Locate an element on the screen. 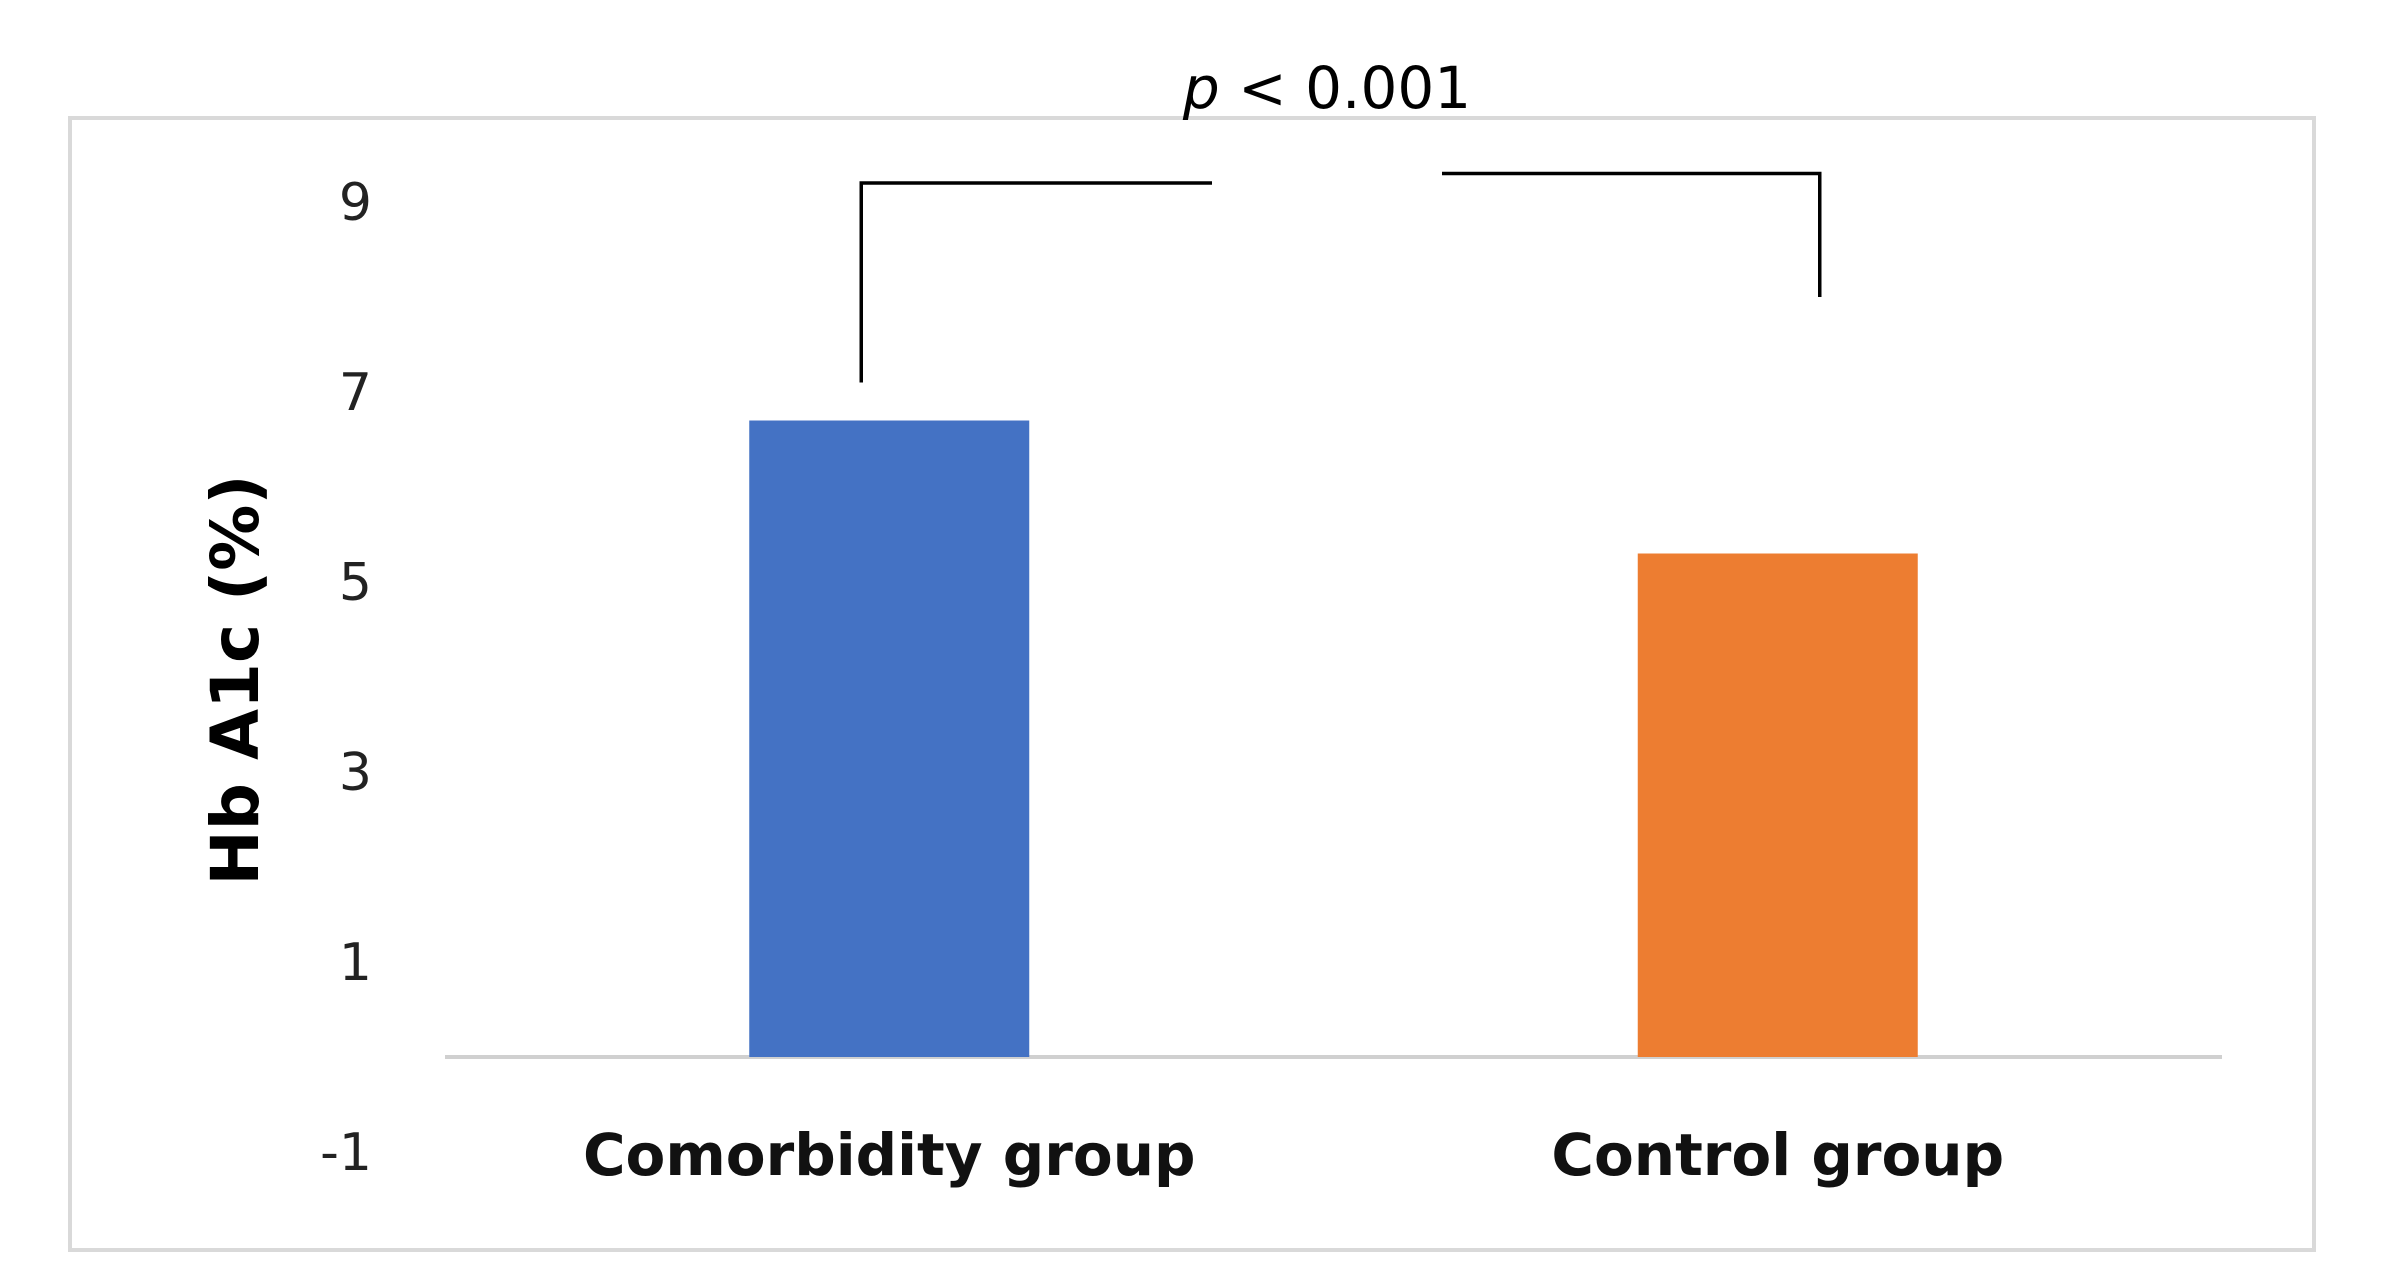 Image resolution: width=2382 pixels, height=1280 pixels. category-label: Comorbidity group is located at coordinates (889, 1155).